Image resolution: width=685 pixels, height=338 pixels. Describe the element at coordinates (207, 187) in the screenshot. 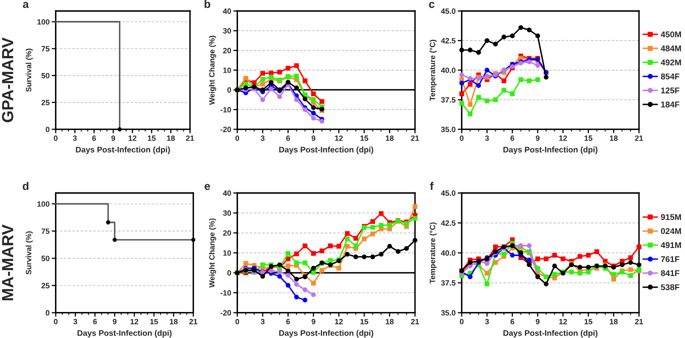

I see `chart-title: e` at that location.